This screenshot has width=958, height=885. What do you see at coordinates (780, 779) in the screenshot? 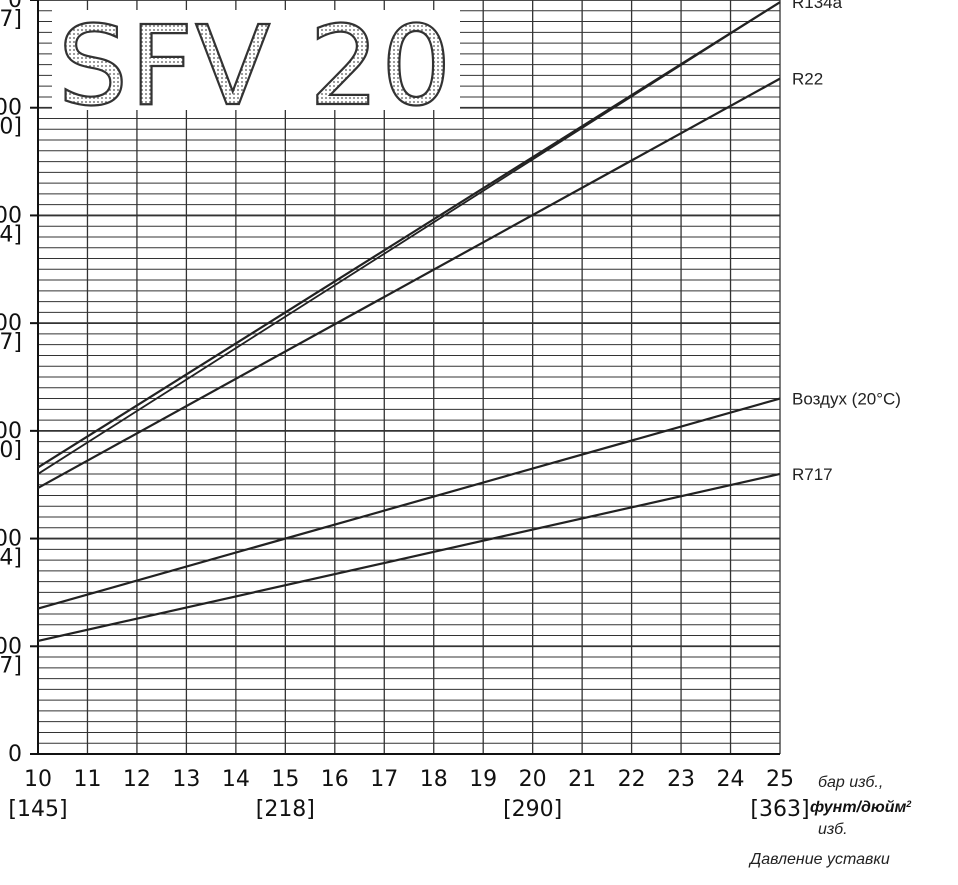
I see `x-tick-label: 25` at bounding box center [780, 779].